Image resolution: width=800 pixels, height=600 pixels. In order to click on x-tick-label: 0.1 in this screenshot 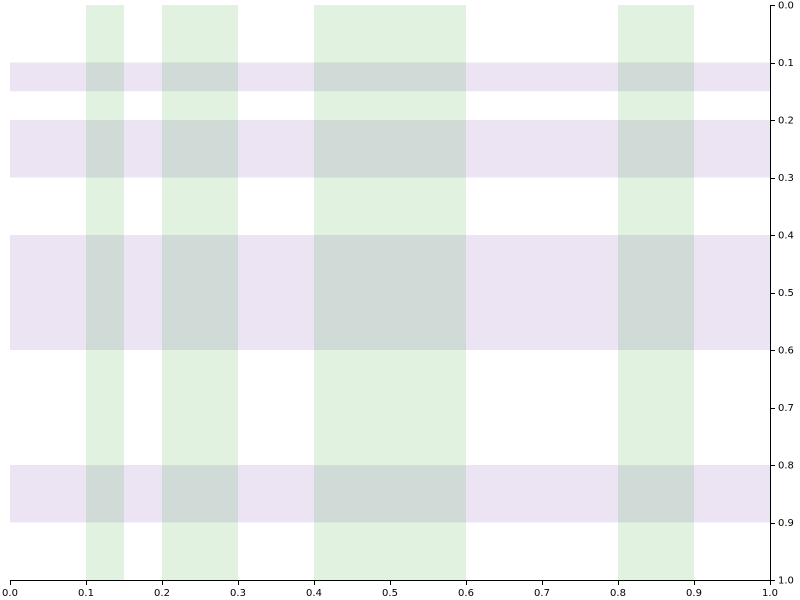, I will do `click(86, 593)`.